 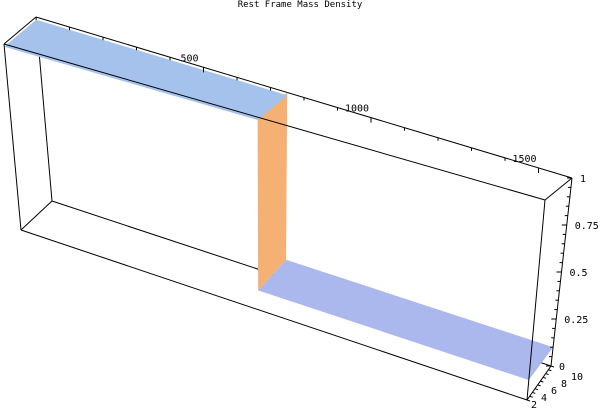 I want to click on z-tick-label: 1, so click(x=583, y=179).